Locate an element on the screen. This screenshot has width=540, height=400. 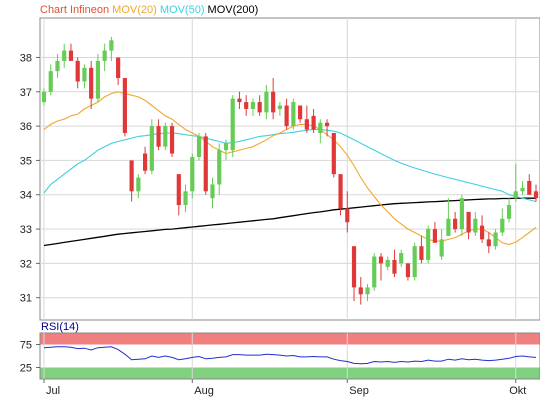
ma200-line is located at coordinates (289, 222).